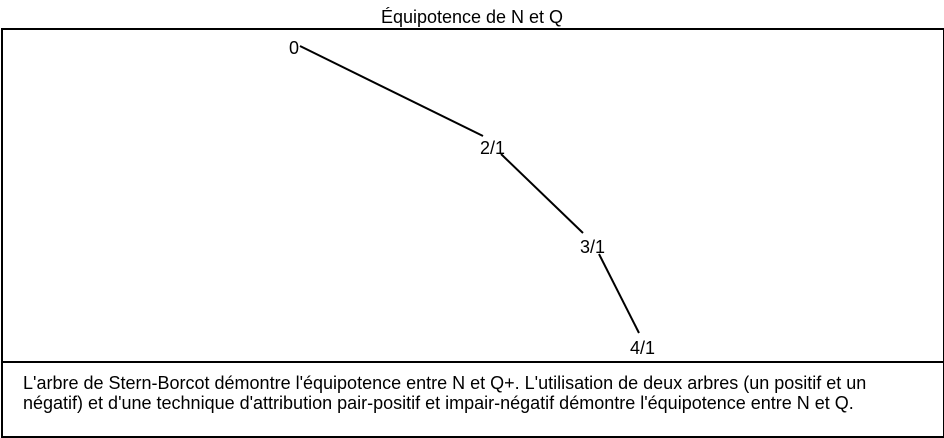 The height and width of the screenshot is (438, 944). I want to click on node-2-1: 2/1, so click(492, 148).